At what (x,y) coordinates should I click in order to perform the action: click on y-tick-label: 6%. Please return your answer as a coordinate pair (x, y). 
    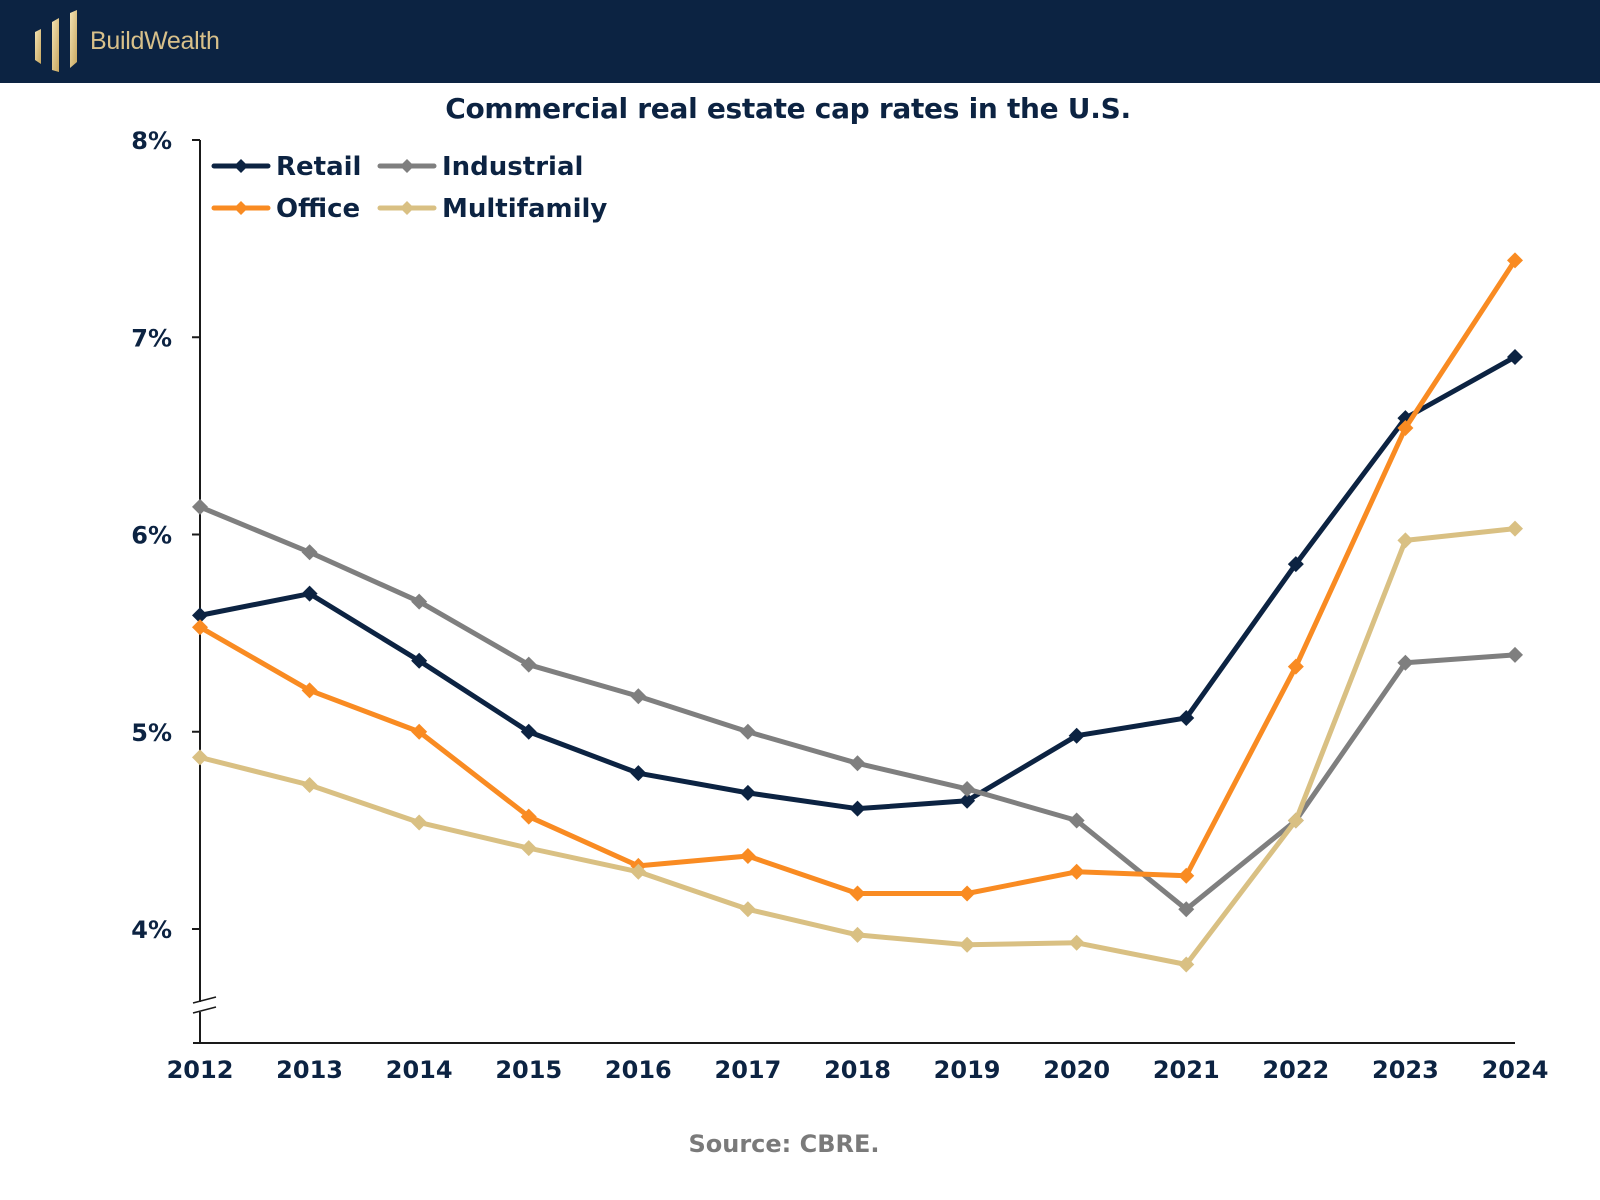
    Looking at the image, I should click on (151, 536).